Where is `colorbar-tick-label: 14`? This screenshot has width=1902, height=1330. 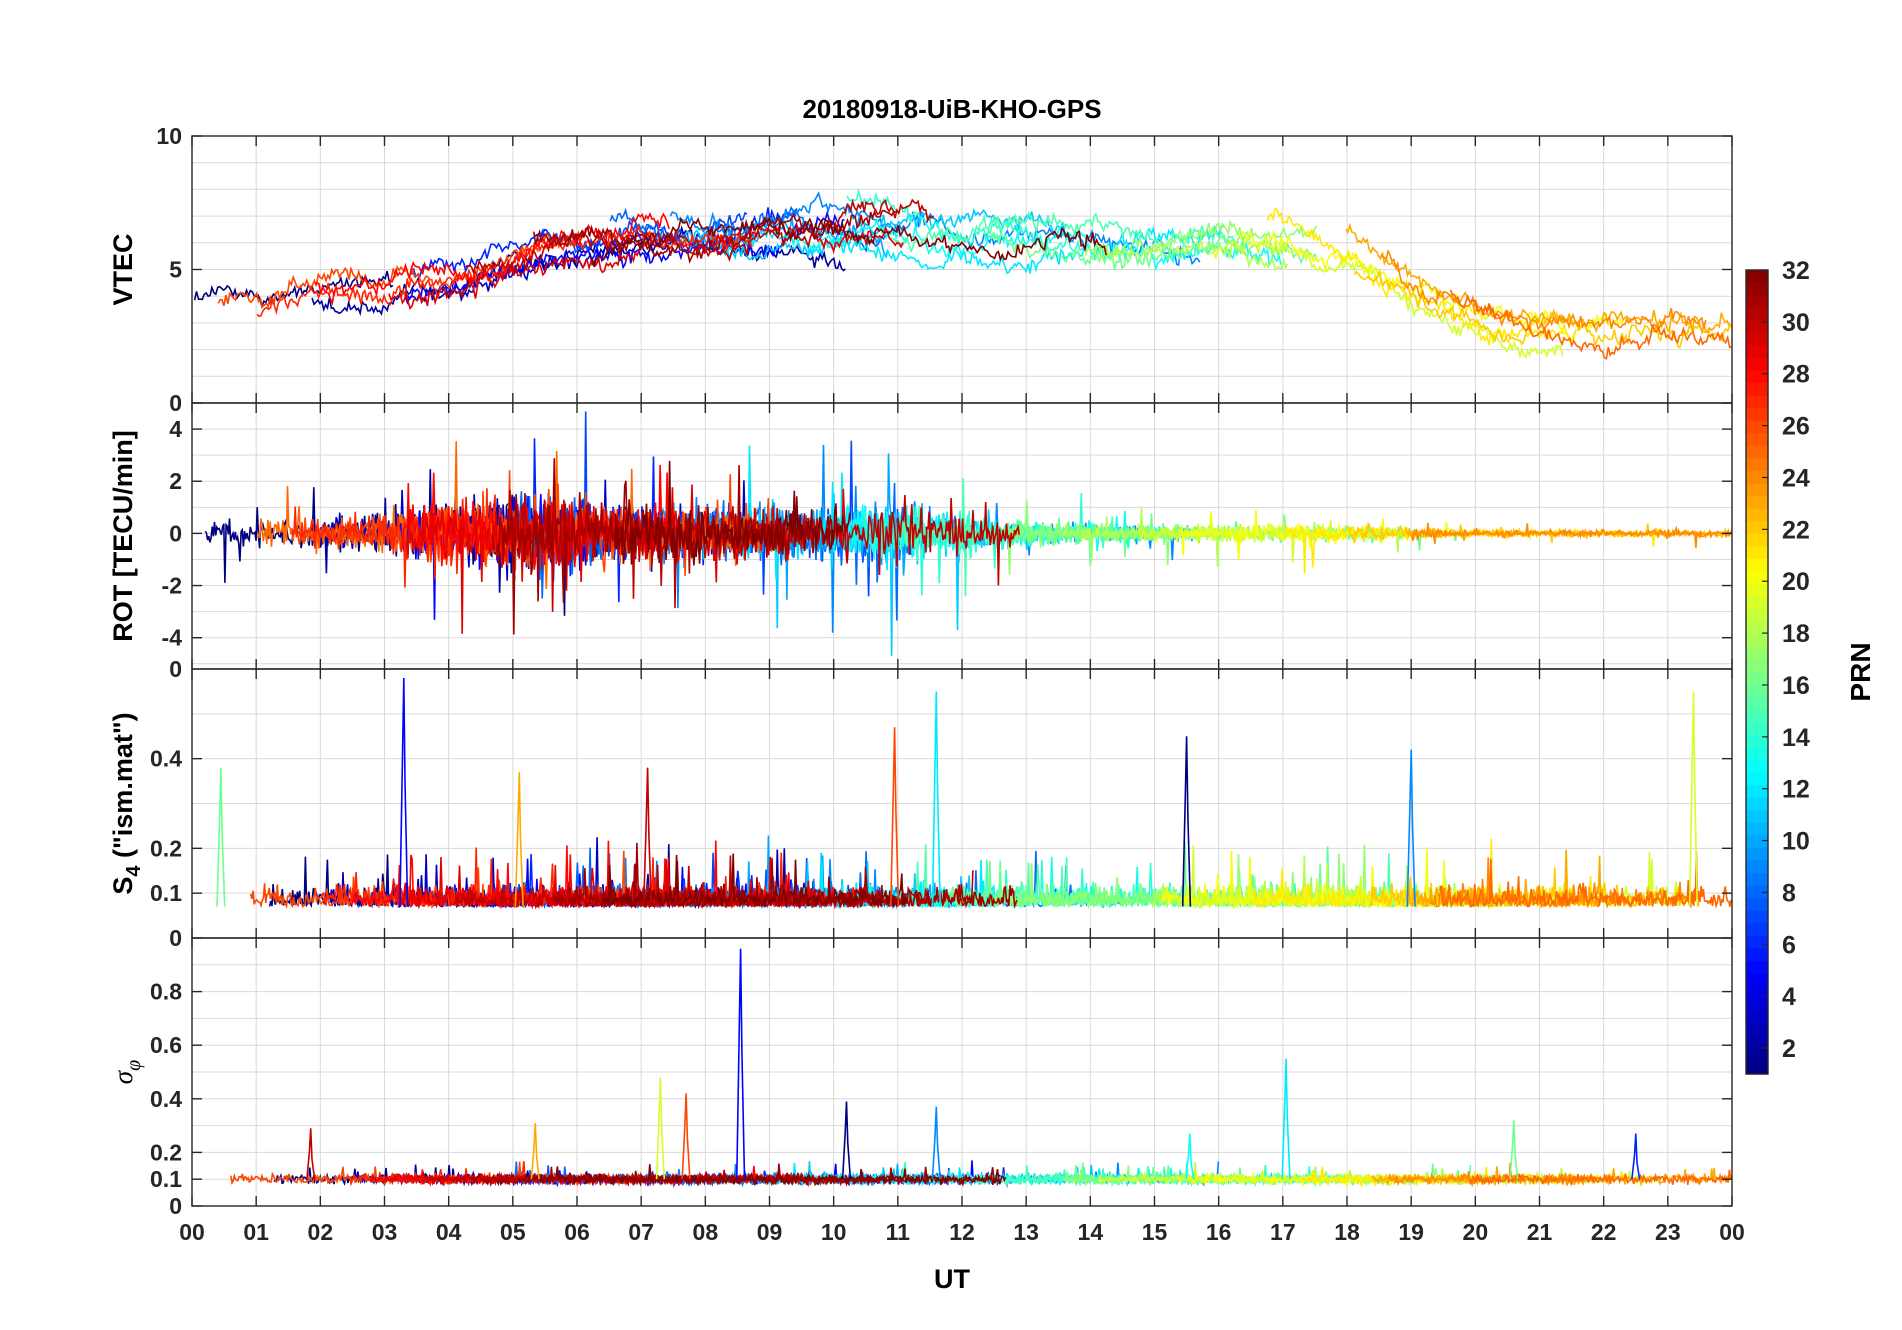 colorbar-tick-label: 14 is located at coordinates (1796, 738).